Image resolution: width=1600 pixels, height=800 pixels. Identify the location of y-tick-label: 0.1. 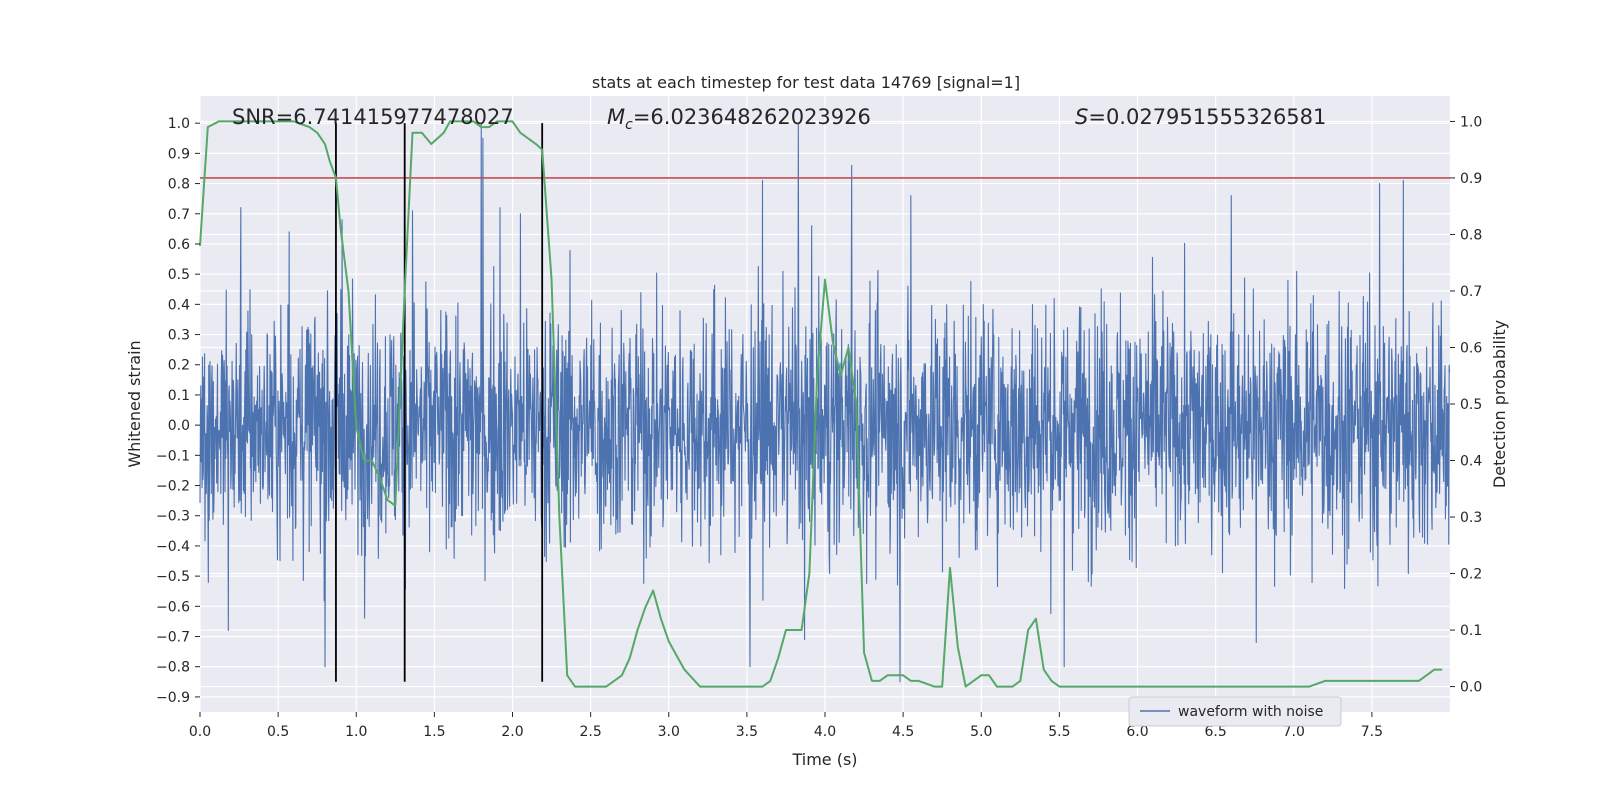
(179, 396).